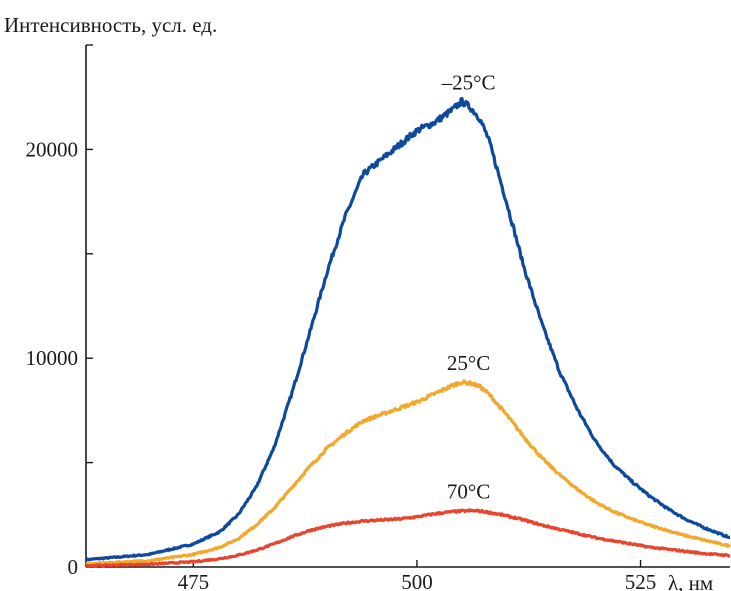 This screenshot has width=731, height=591. Describe the element at coordinates (468, 492) in the screenshot. I see `series-annotation: 70°C` at that location.